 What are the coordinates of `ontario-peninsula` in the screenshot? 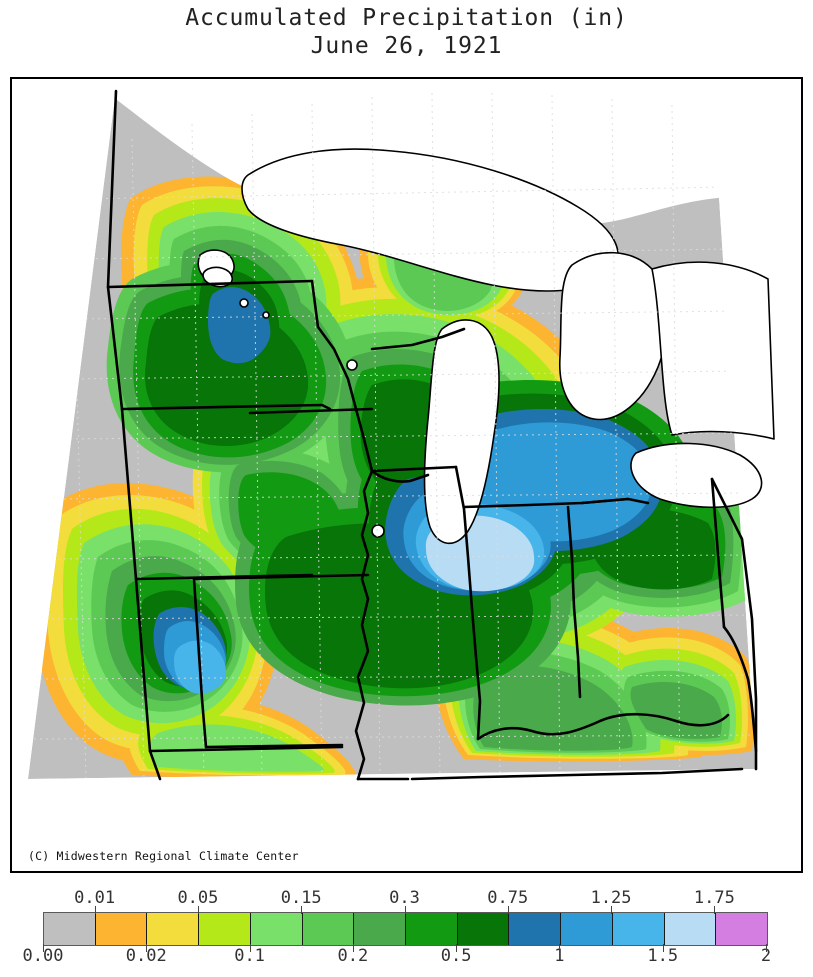 It's located at (713, 350).